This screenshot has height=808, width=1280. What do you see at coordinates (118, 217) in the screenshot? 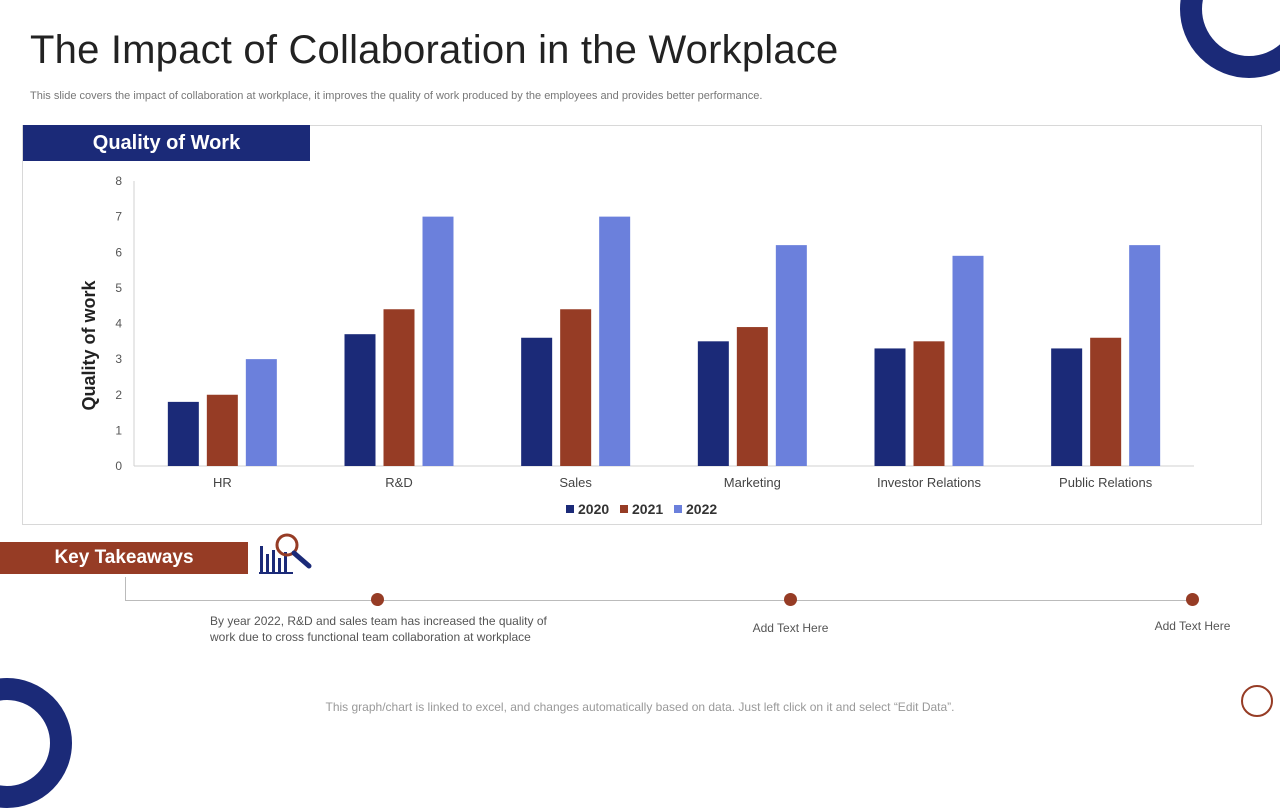
I see `y-tick-label: 7` at bounding box center [118, 217].